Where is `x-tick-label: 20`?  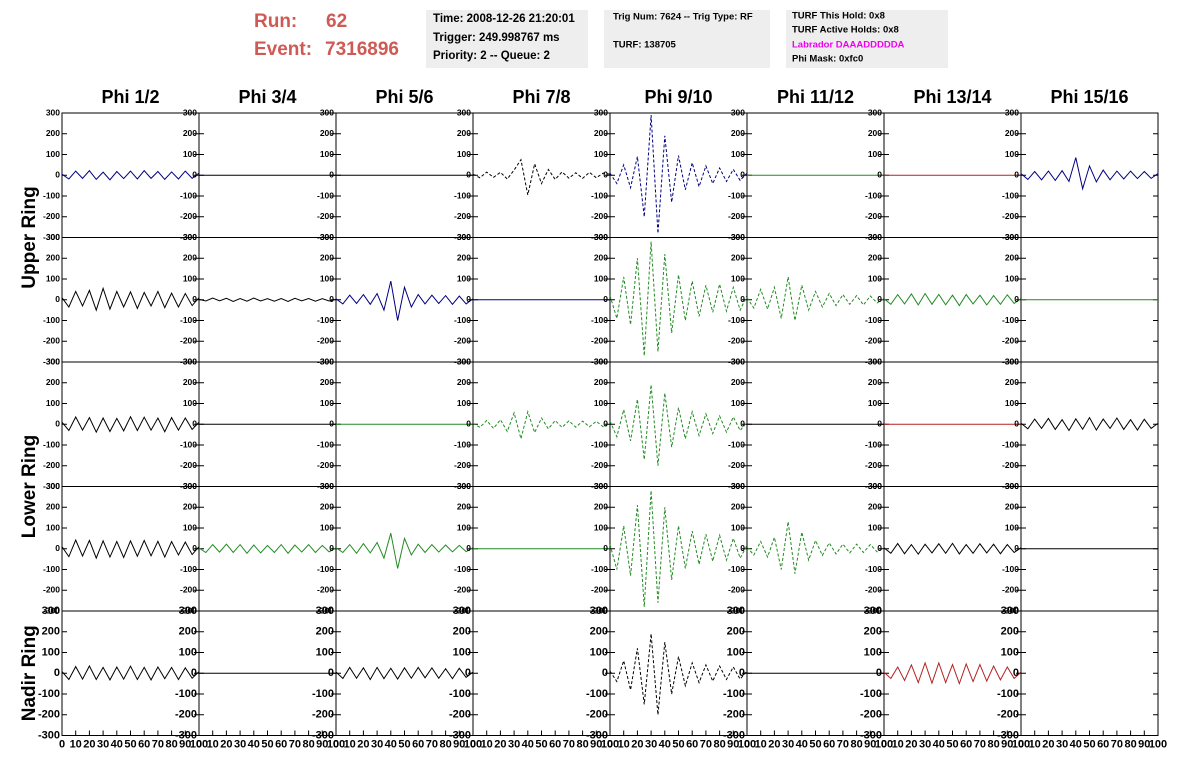
x-tick-label: 20 is located at coordinates (774, 744).